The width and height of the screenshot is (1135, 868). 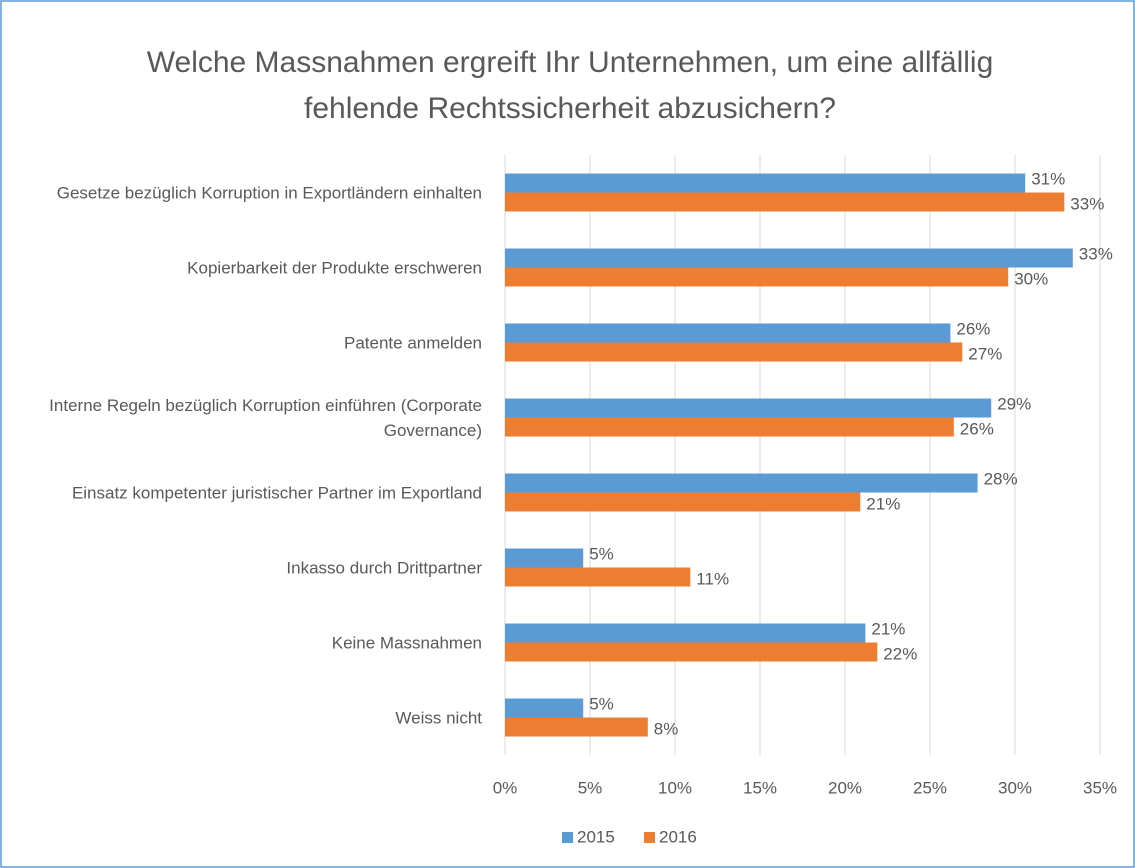 I want to click on data-label: 22%, so click(x=900, y=653).